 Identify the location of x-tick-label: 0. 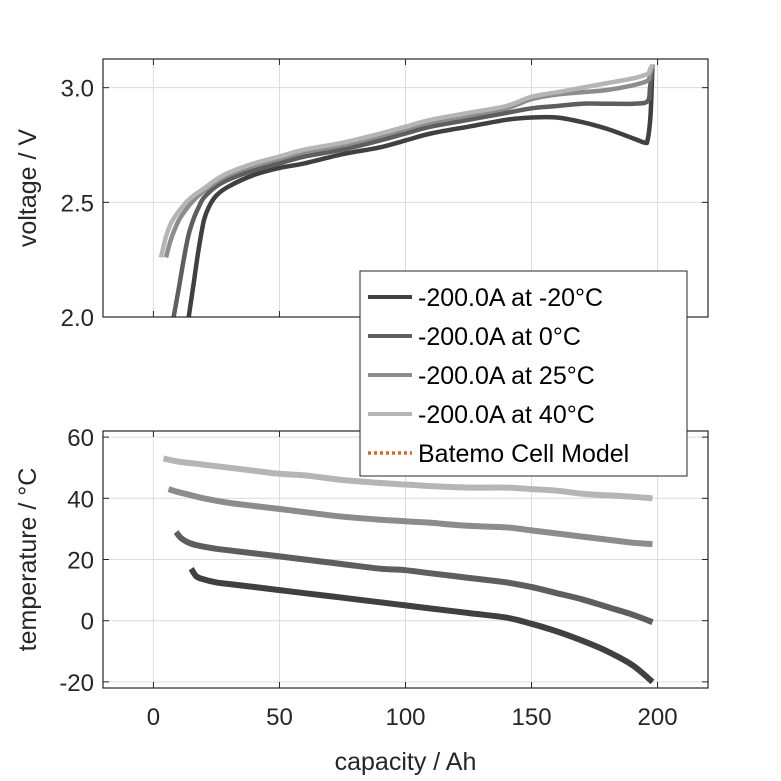
(153, 717).